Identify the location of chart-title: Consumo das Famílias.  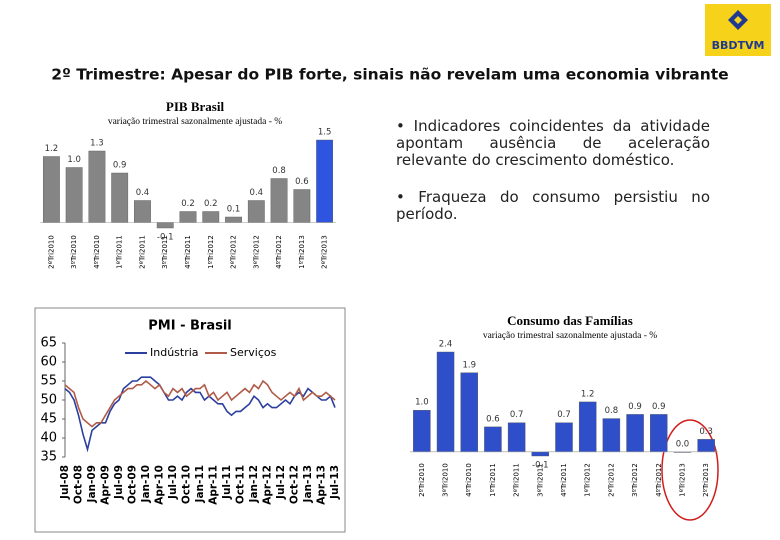
(570, 320).